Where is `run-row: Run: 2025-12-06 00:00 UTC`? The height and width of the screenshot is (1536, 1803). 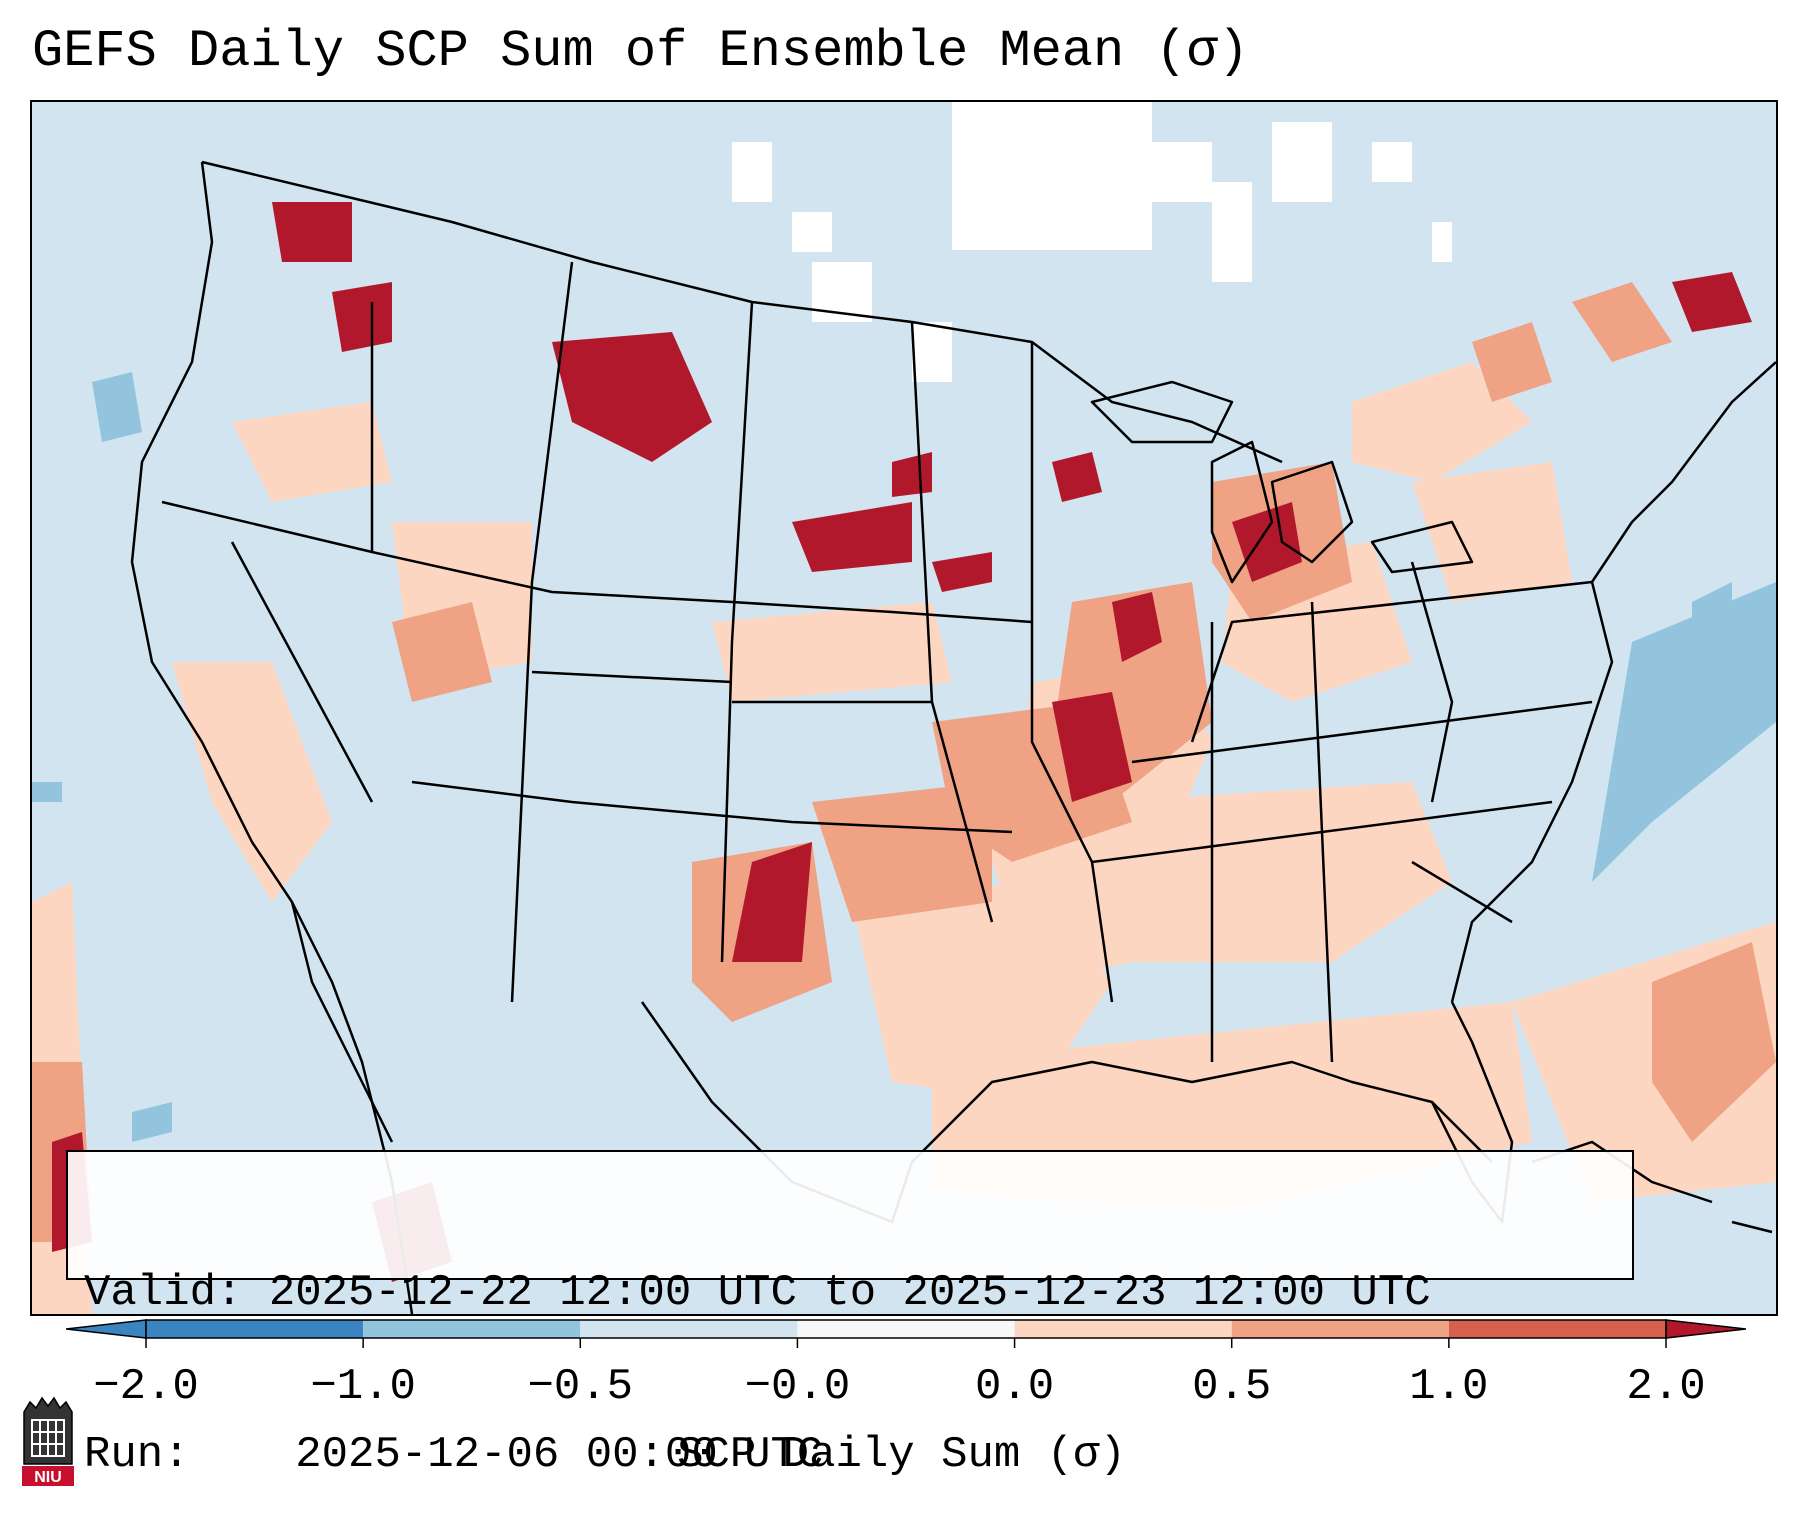 run-row: Run: 2025-12-06 00:00 UTC is located at coordinates (850, 1455).